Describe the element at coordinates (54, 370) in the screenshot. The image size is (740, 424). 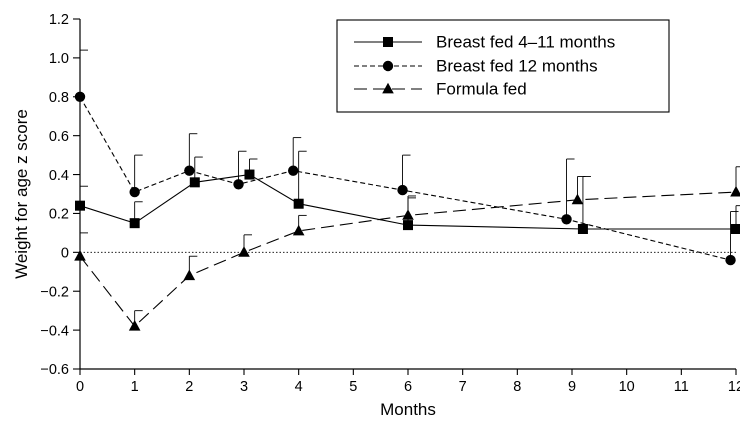
I see `y-tick-label: −0.6` at that location.